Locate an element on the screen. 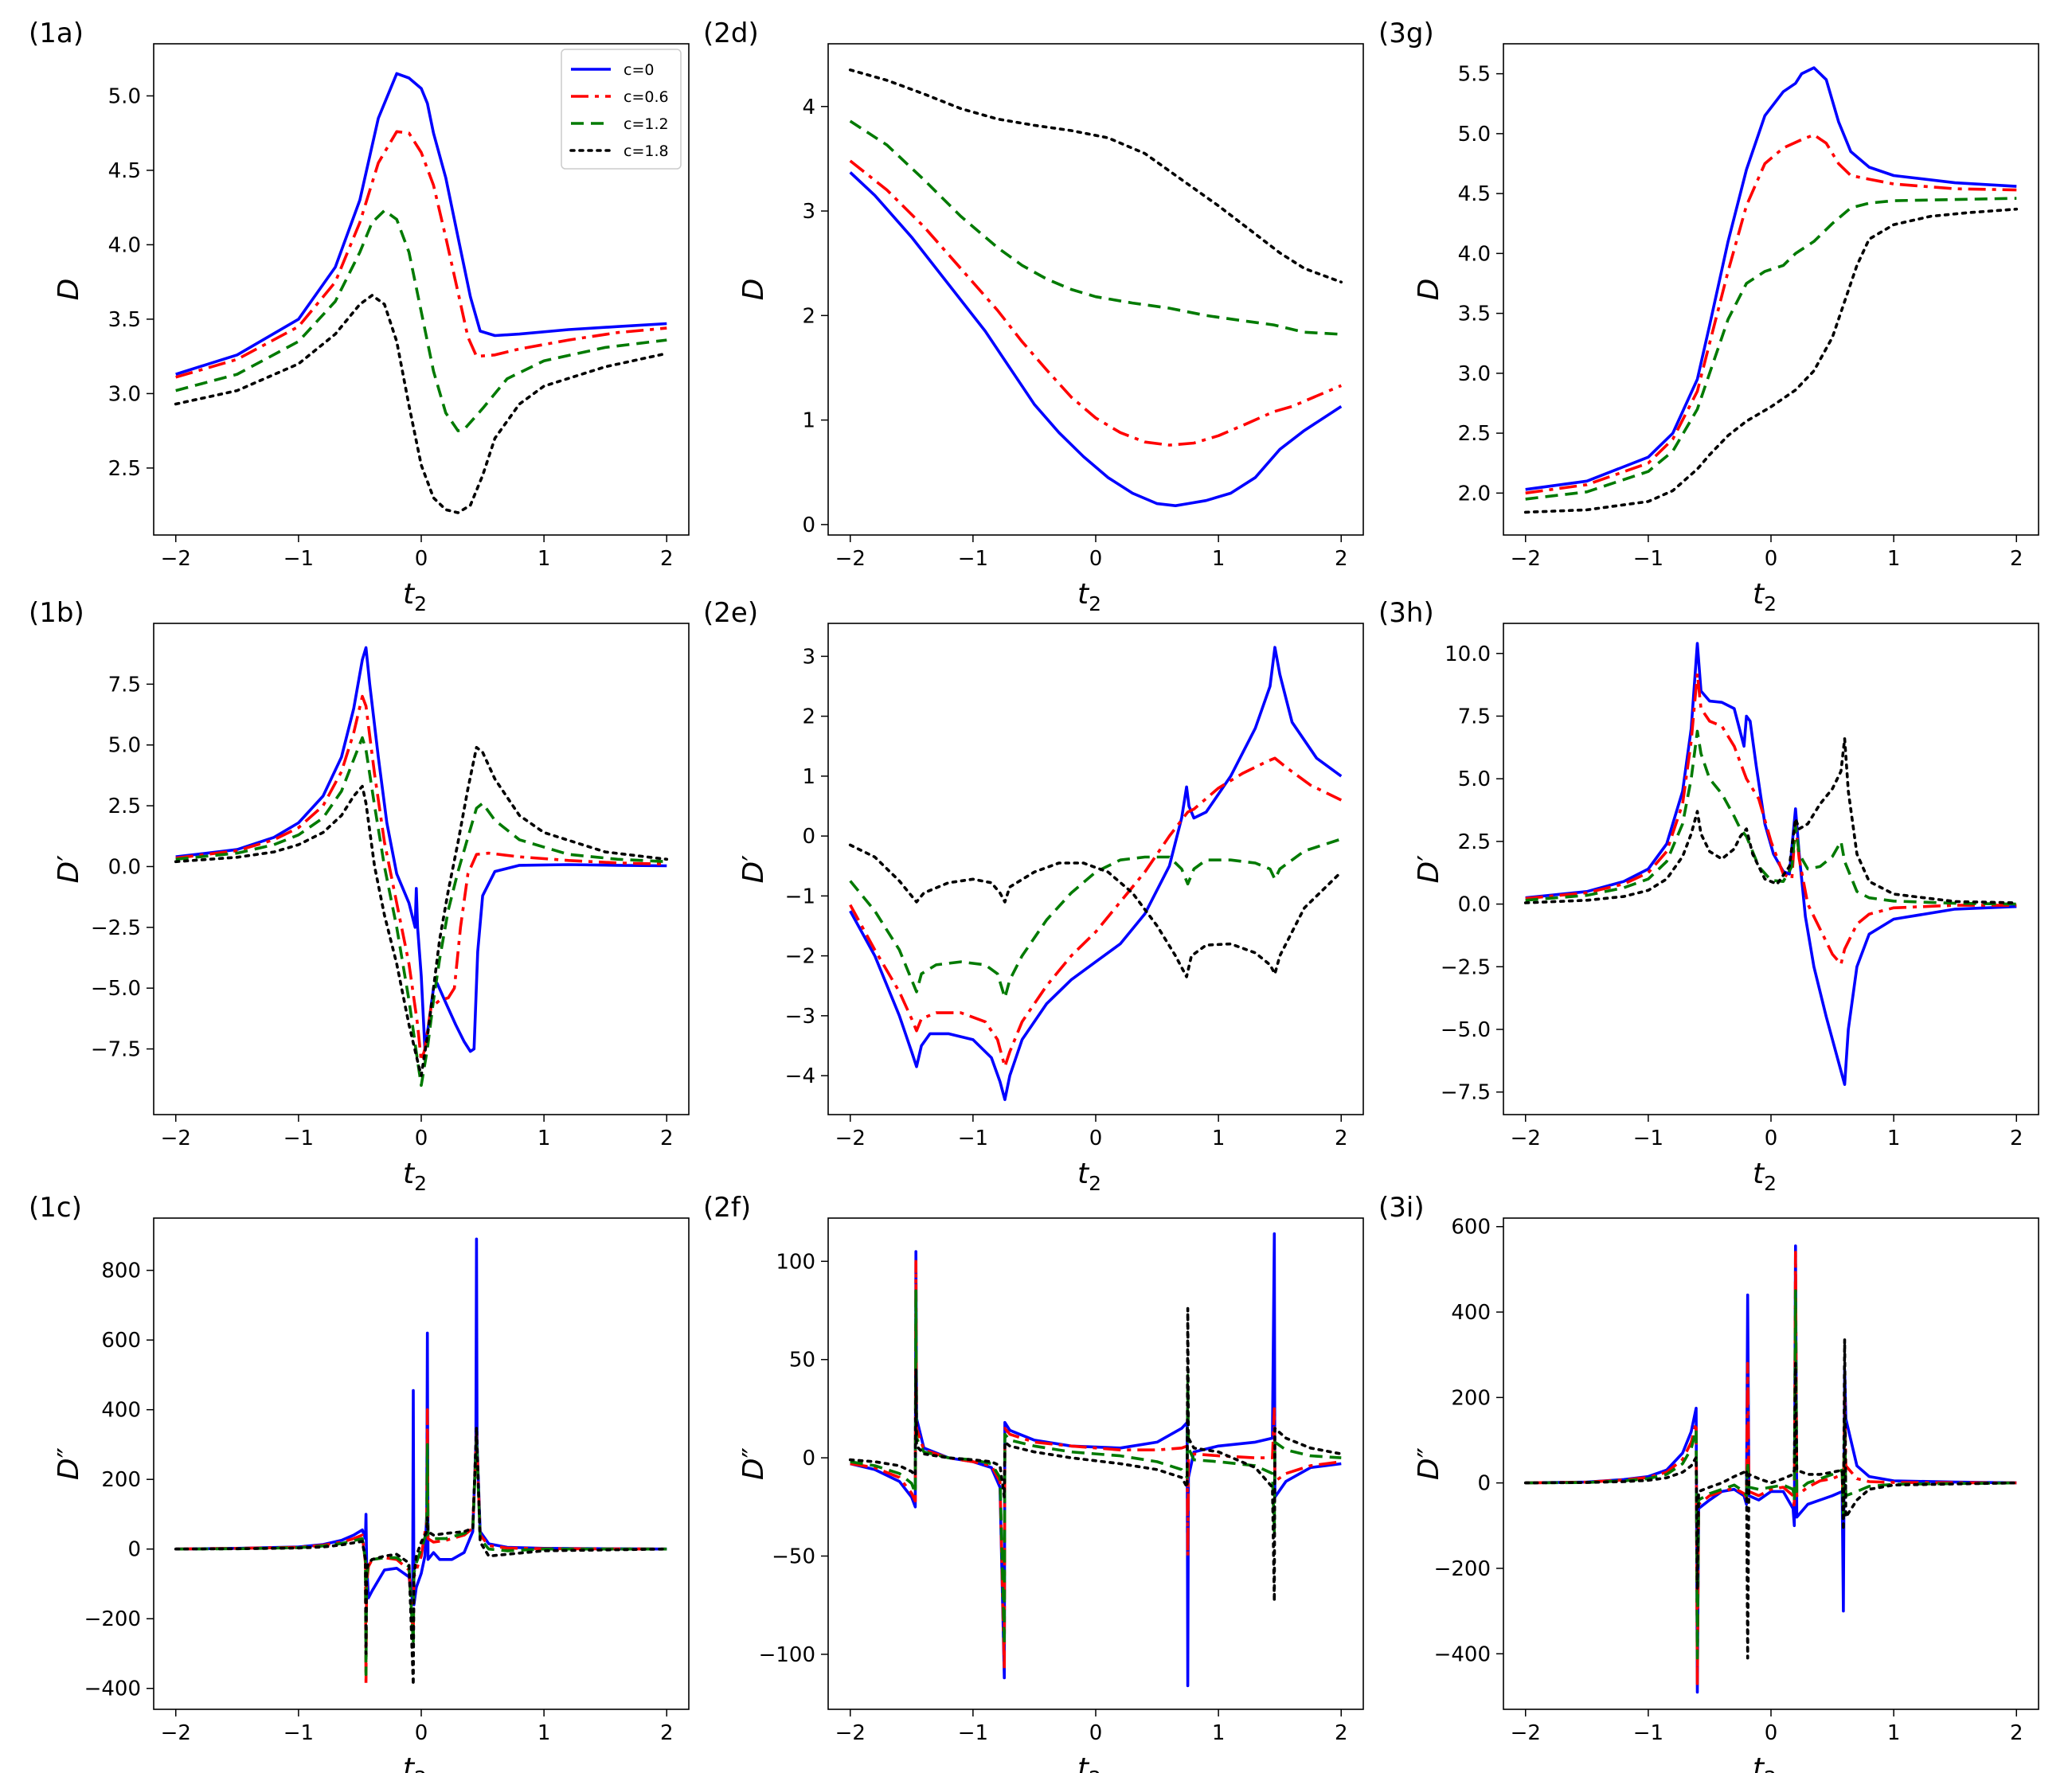 This screenshot has width=2072, height=1773. panel-label: (3i) is located at coordinates (1401, 1208).